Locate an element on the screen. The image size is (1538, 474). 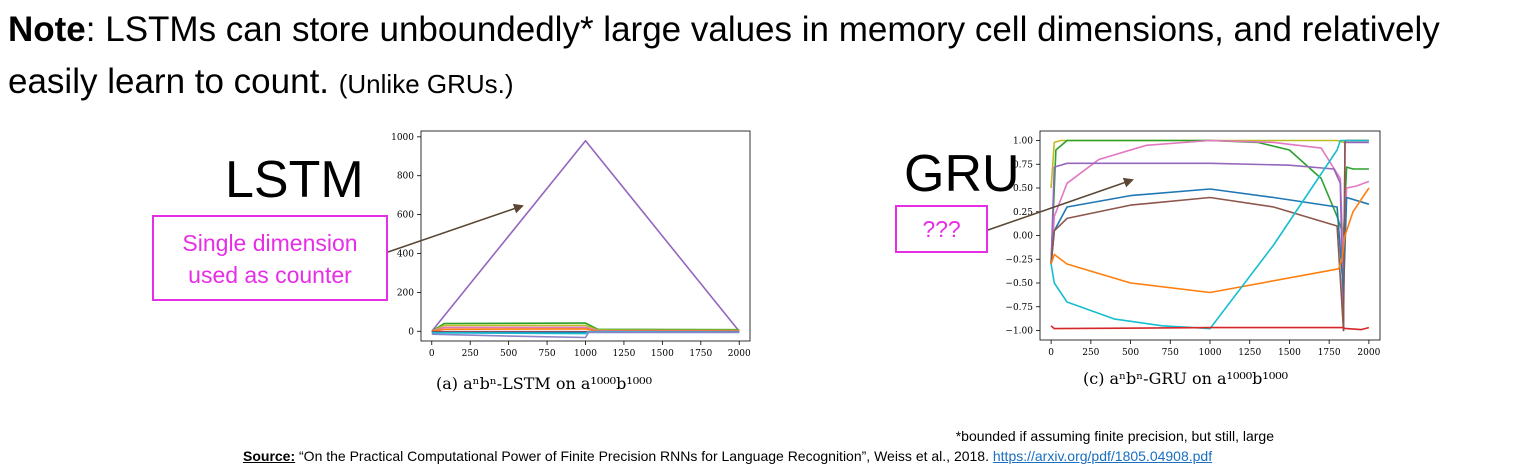
gru-xtick-label: 1750 is located at coordinates (1329, 353).